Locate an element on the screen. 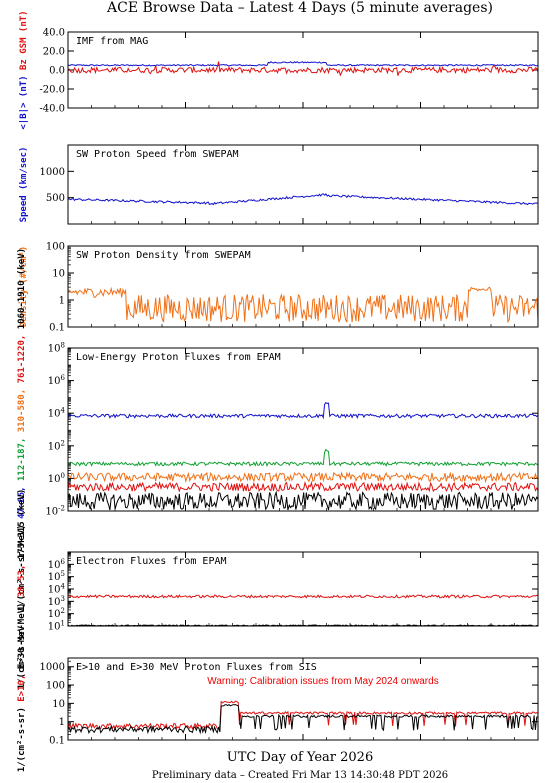  y-tick-label: 10³ is located at coordinates (56, 601).